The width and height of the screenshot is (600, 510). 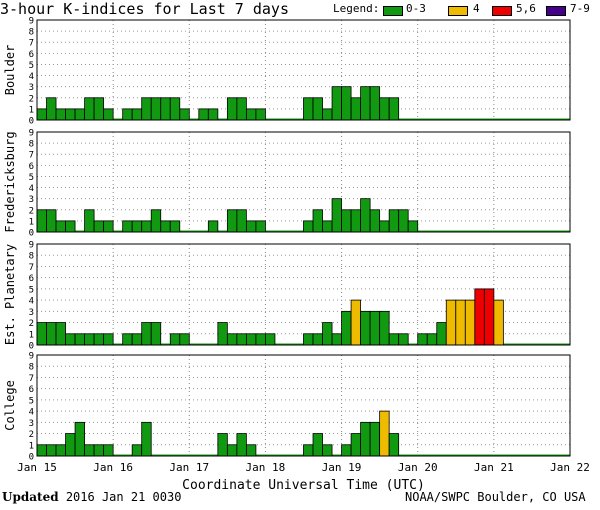 I want to click on updated-value: 2016 Jan 21 0030, so click(x=123, y=497).